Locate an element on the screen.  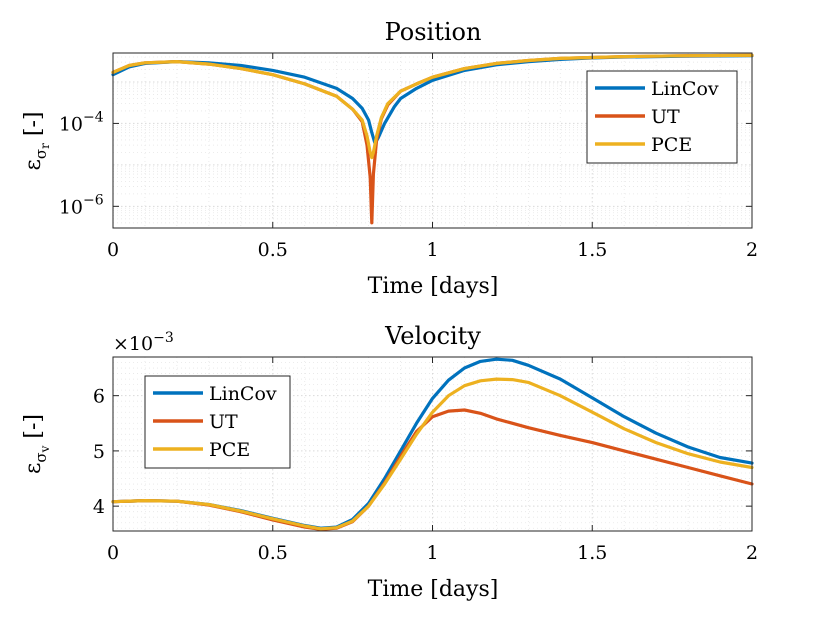
velocity-y-multiplier: ×10⁻³ is located at coordinates (143, 342).